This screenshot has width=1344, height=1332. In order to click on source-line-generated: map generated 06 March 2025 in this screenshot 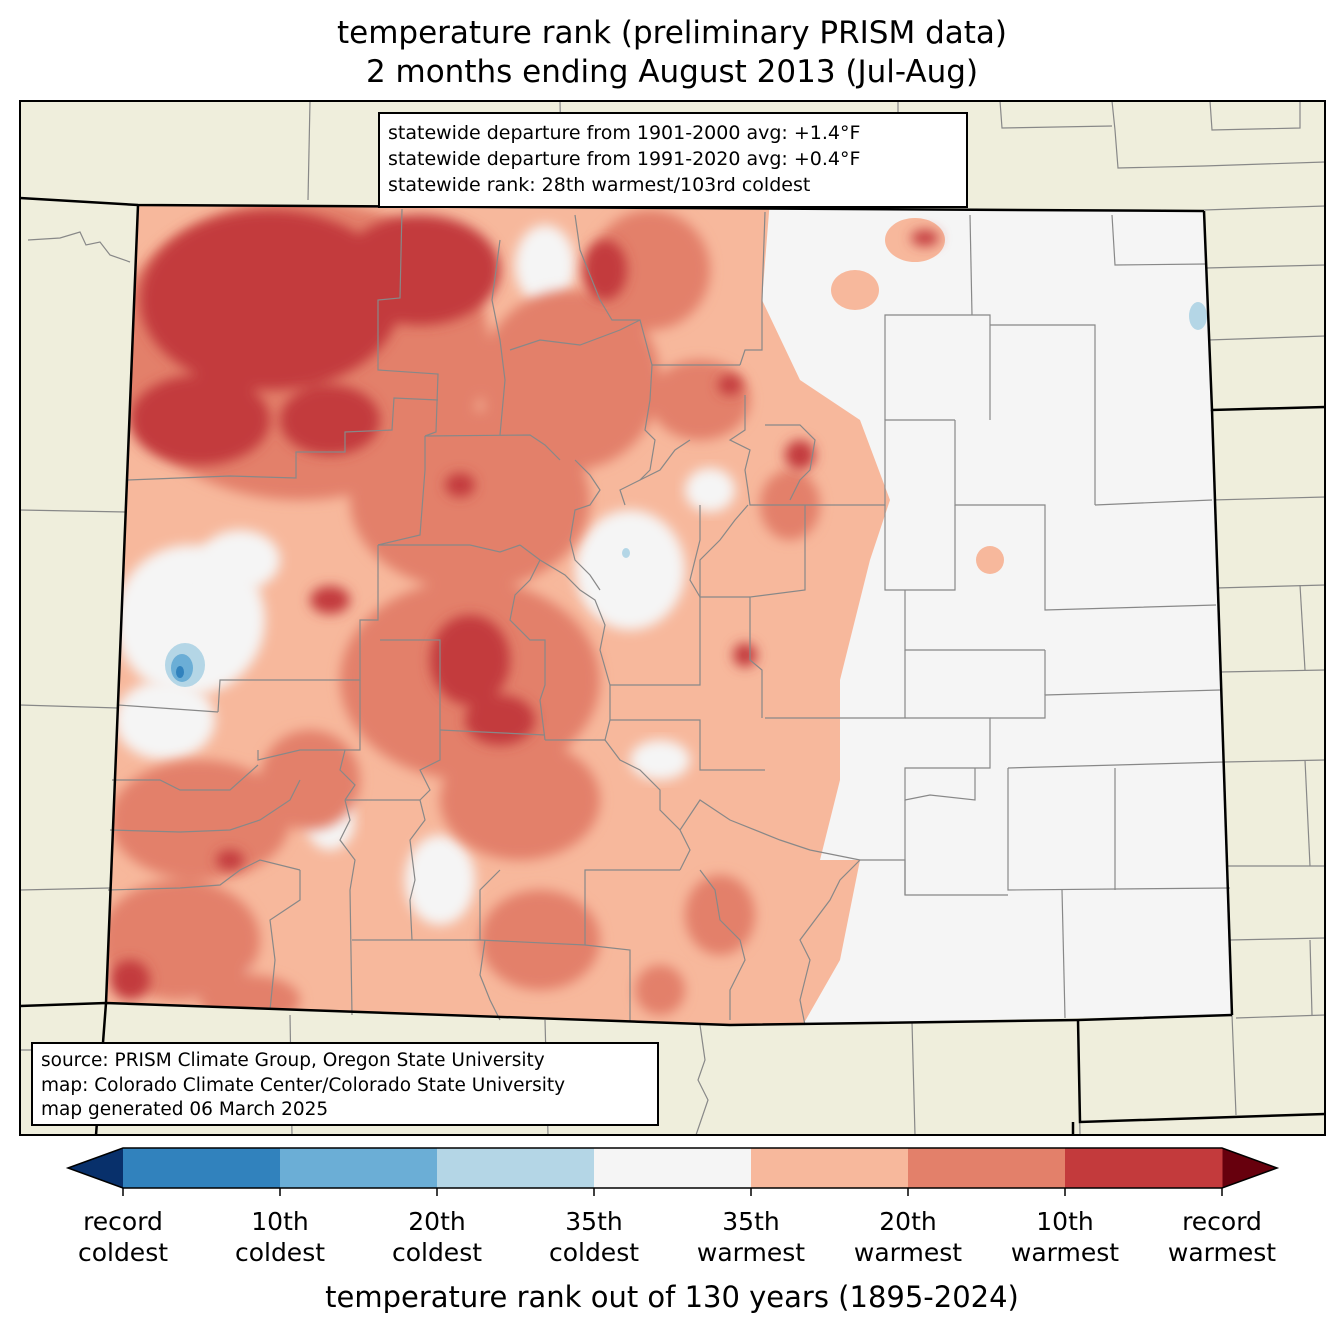, I will do `click(185, 1109)`.